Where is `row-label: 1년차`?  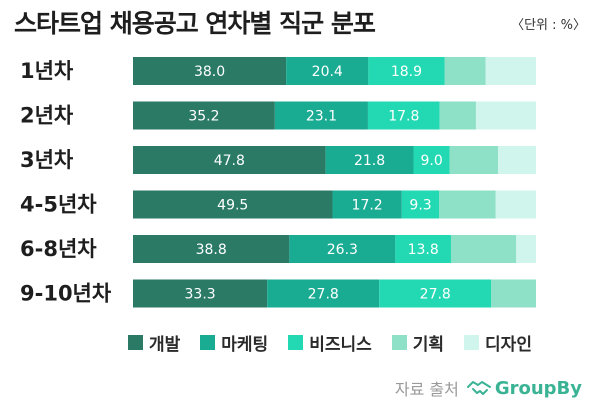 row-label: 1년차 is located at coordinates (47, 71).